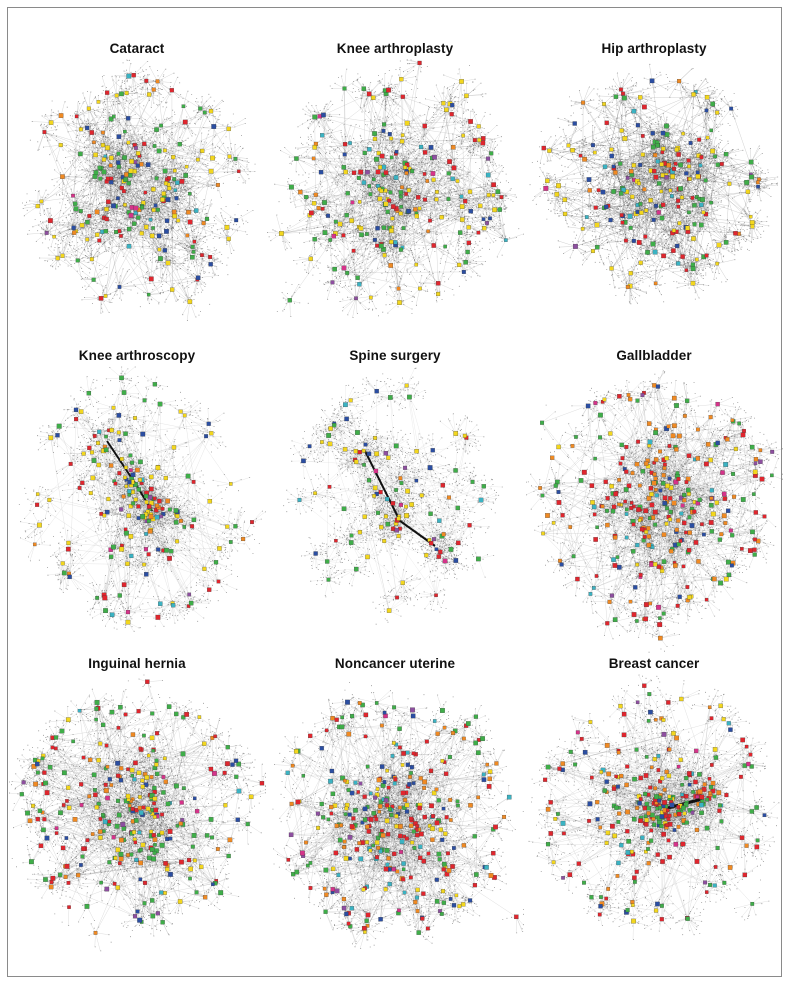 Image resolution: width=791 pixels, height=985 pixels. What do you see at coordinates (654, 508) in the screenshot?
I see `edges` at bounding box center [654, 508].